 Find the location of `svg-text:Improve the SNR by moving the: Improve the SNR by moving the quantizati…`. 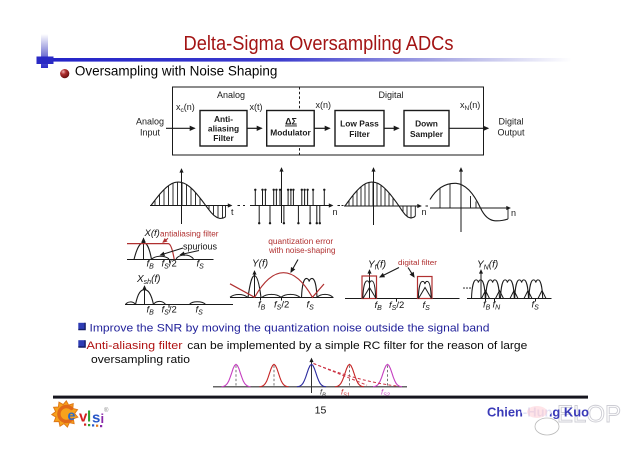

svg-text:Improve the SNR by moving the: Improve the SNR by moving the quantizati… is located at coordinates (290, 329).